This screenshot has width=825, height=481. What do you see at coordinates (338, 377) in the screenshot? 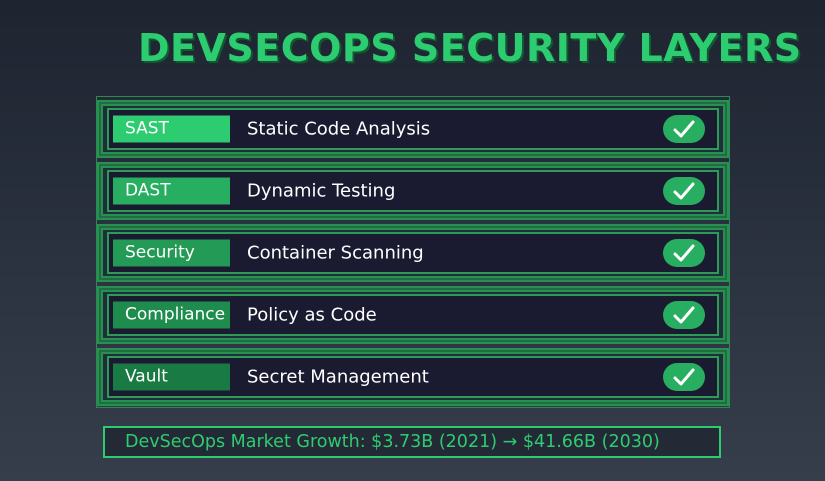
I see `layer-description: Secret Management` at bounding box center [338, 377].